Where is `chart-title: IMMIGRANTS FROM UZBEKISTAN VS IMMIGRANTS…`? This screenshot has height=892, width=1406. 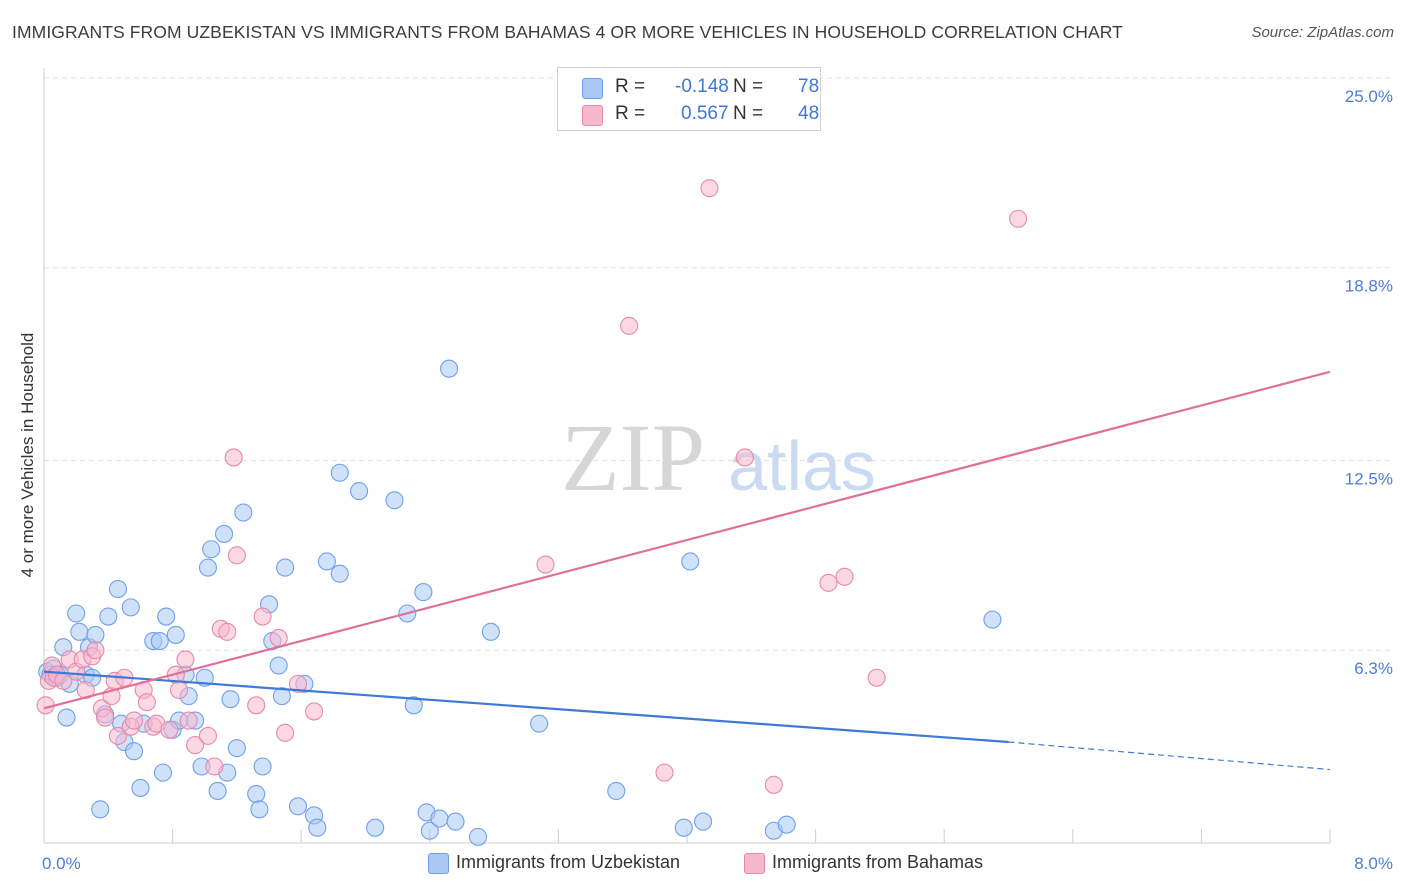
chart-title: IMMIGRANTS FROM UZBEKISTAN VS IMMIGRANTS… is located at coordinates (567, 32).